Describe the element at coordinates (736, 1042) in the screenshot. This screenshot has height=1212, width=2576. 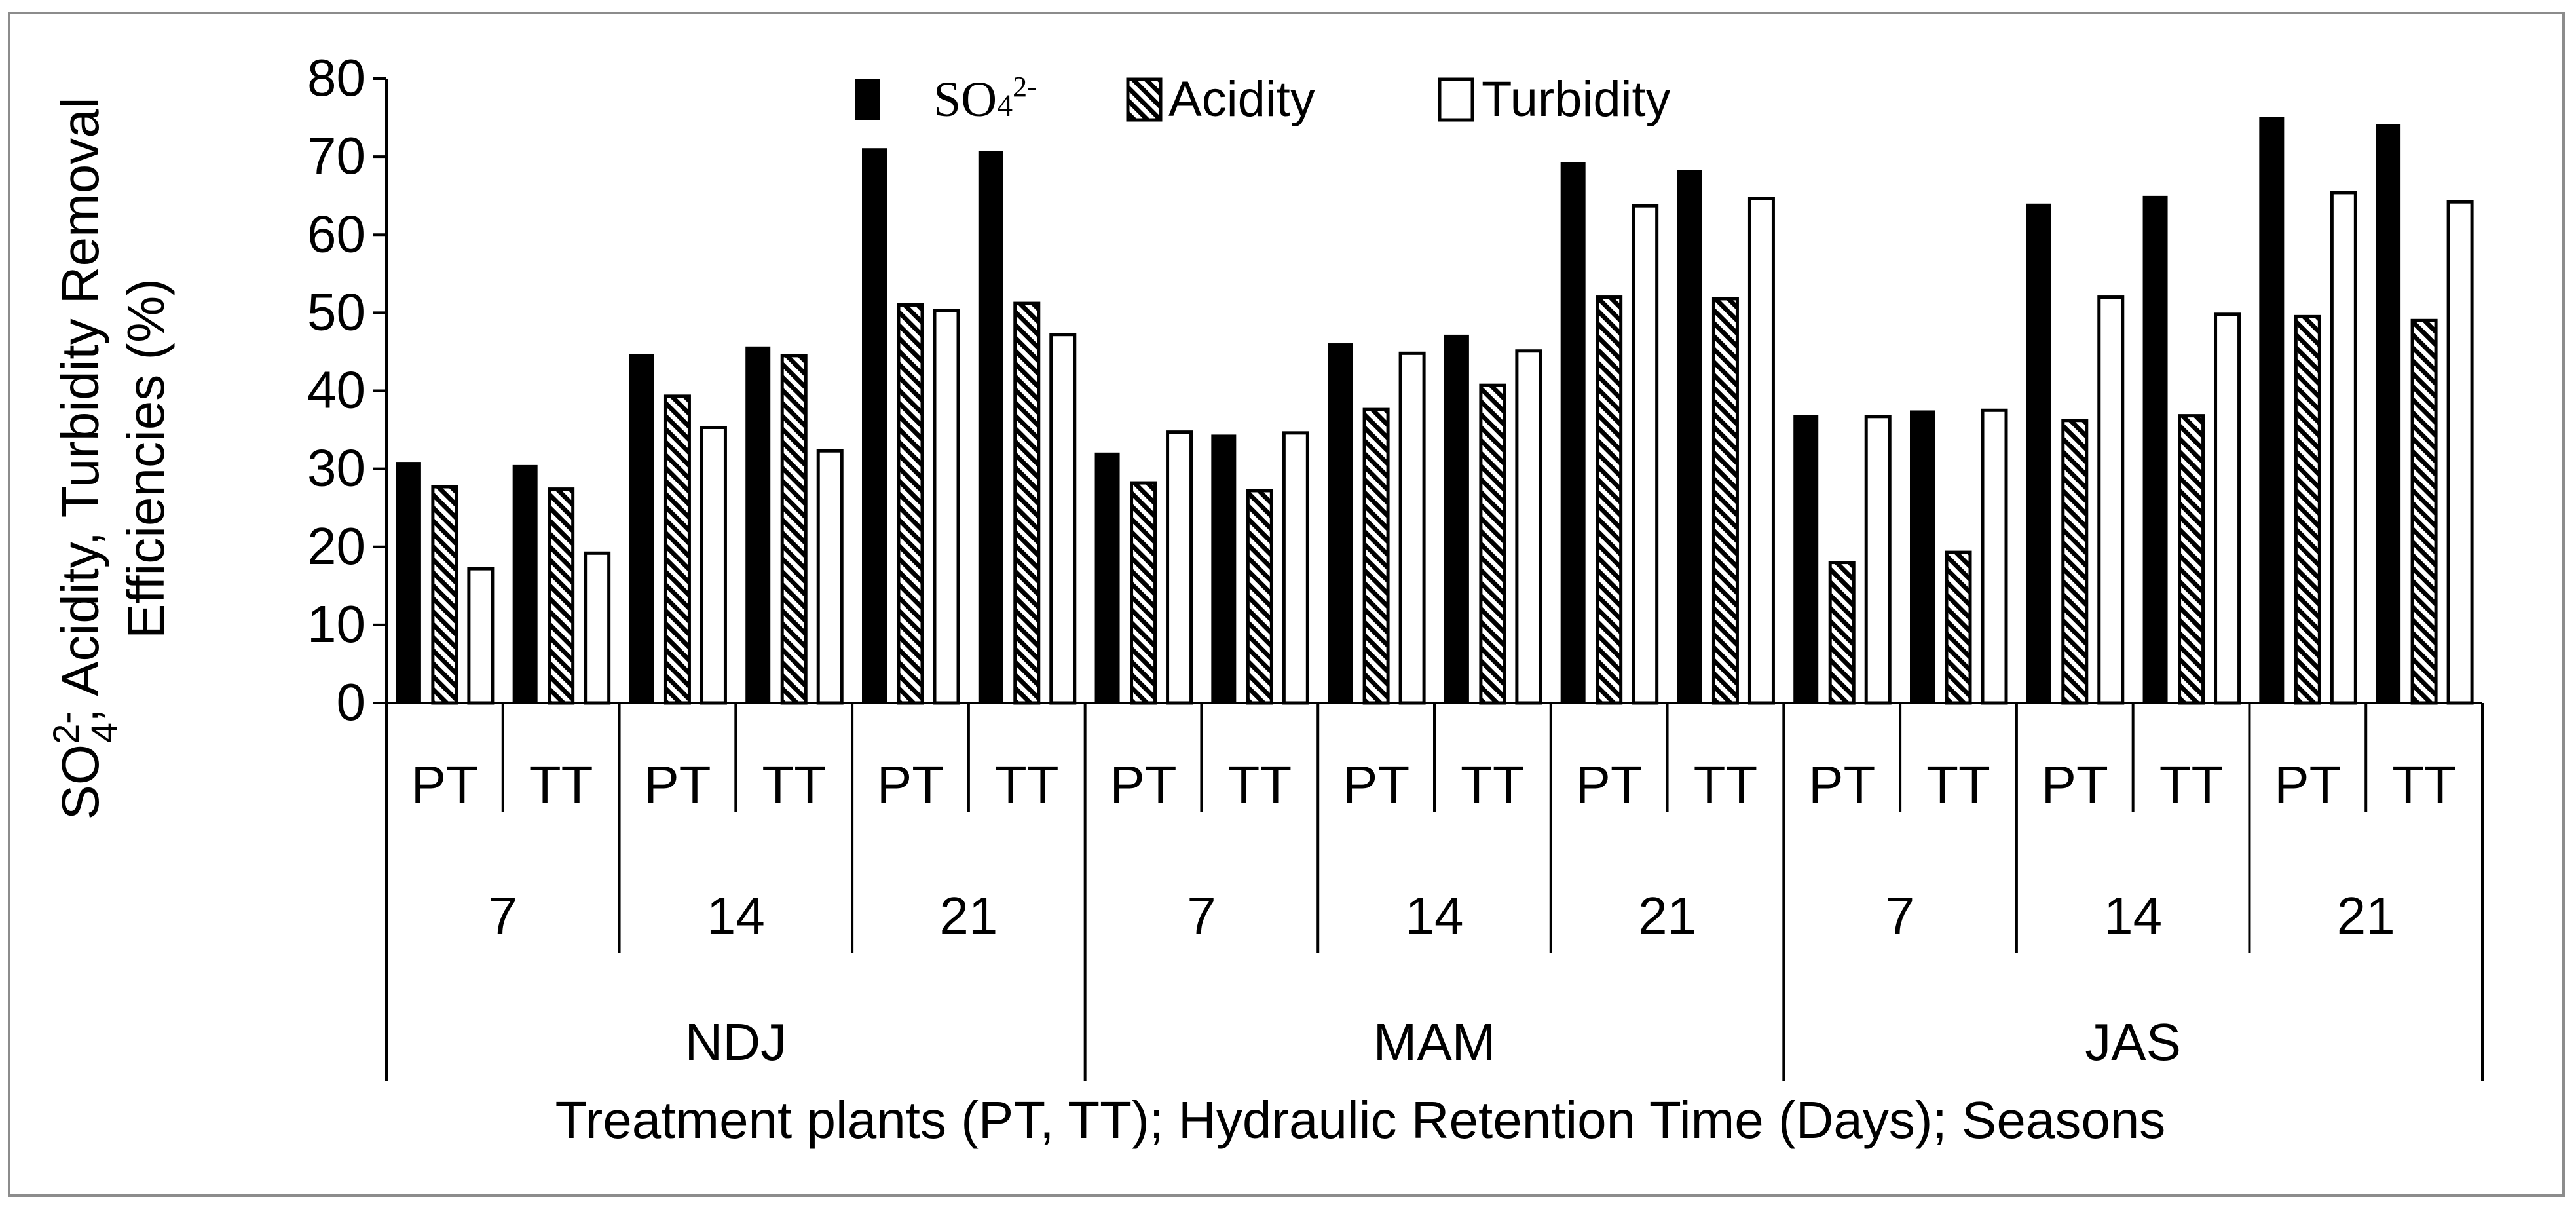
I see `x-season-label-NDJ: NDJ` at that location.